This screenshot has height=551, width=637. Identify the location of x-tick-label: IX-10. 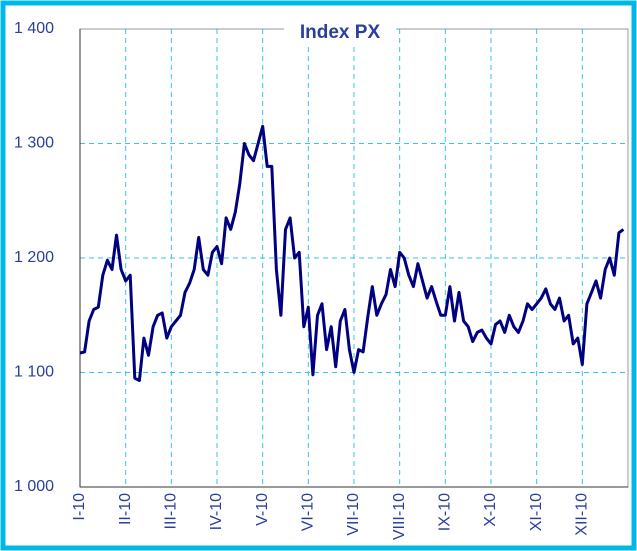
(445, 512).